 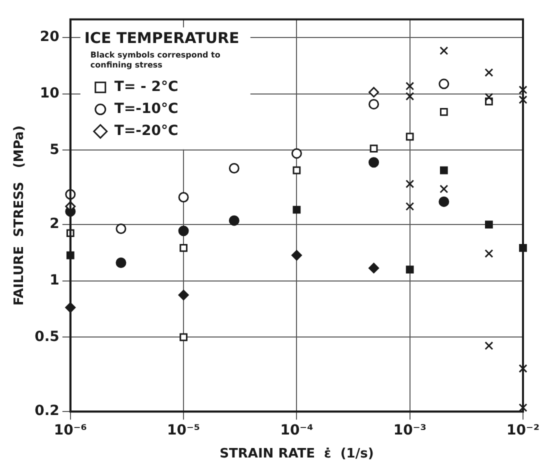 I want to click on x-axis-title: STRAIN RATE ε̇ (1/s), so click(x=297, y=454).